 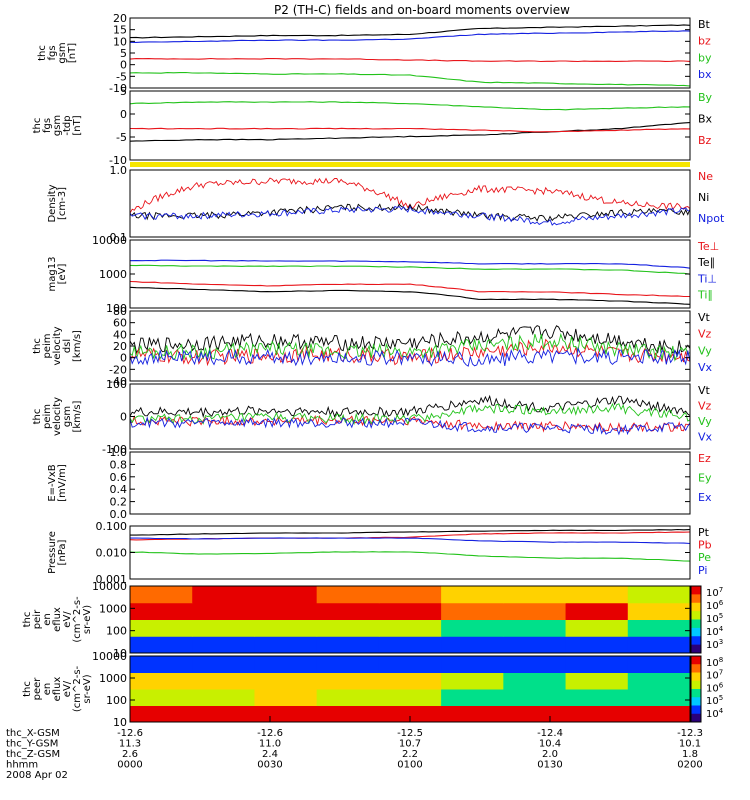 I want to click on y-axis-label-line: [cm-3], so click(x=62, y=203).